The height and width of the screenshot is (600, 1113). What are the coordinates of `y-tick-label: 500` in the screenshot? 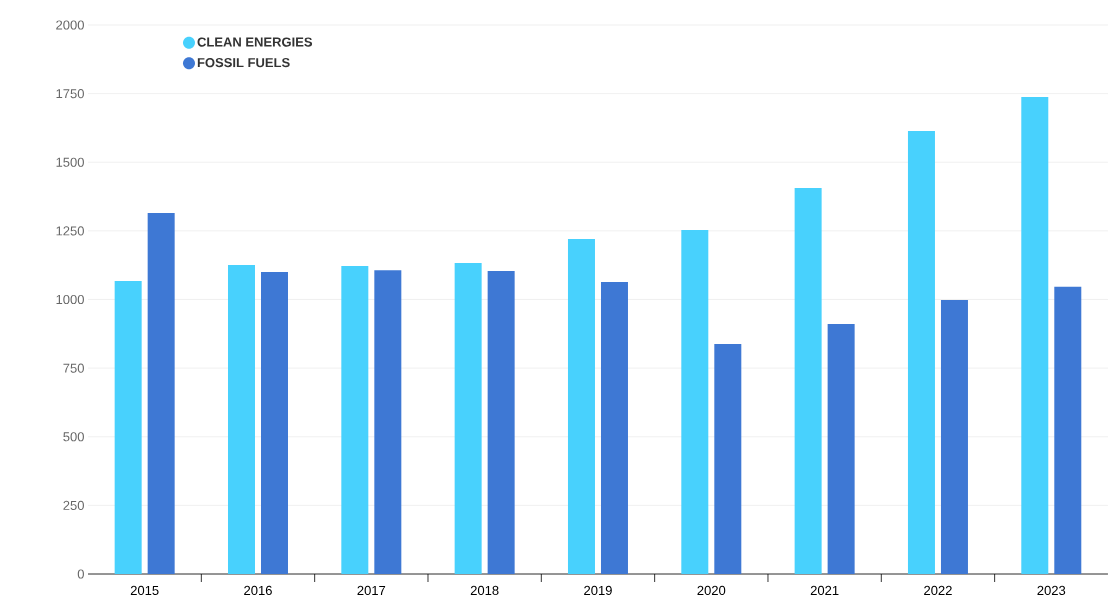 It's located at (73, 437).